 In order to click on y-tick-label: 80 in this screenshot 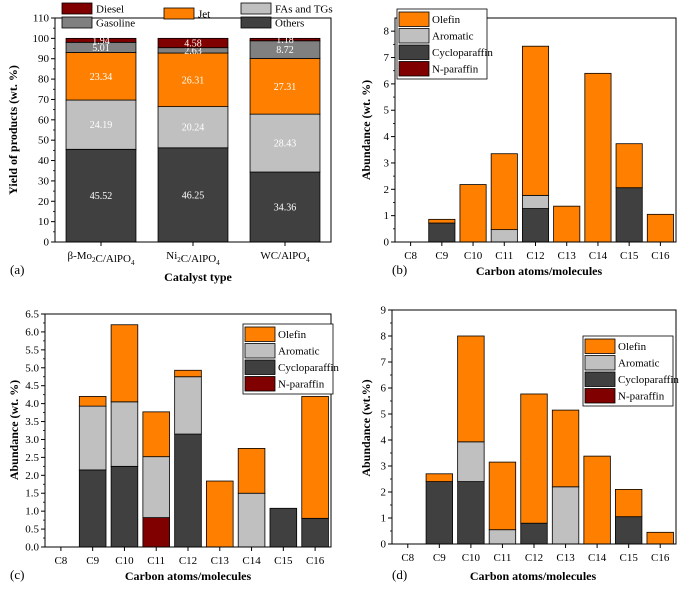, I will do `click(44, 80)`.